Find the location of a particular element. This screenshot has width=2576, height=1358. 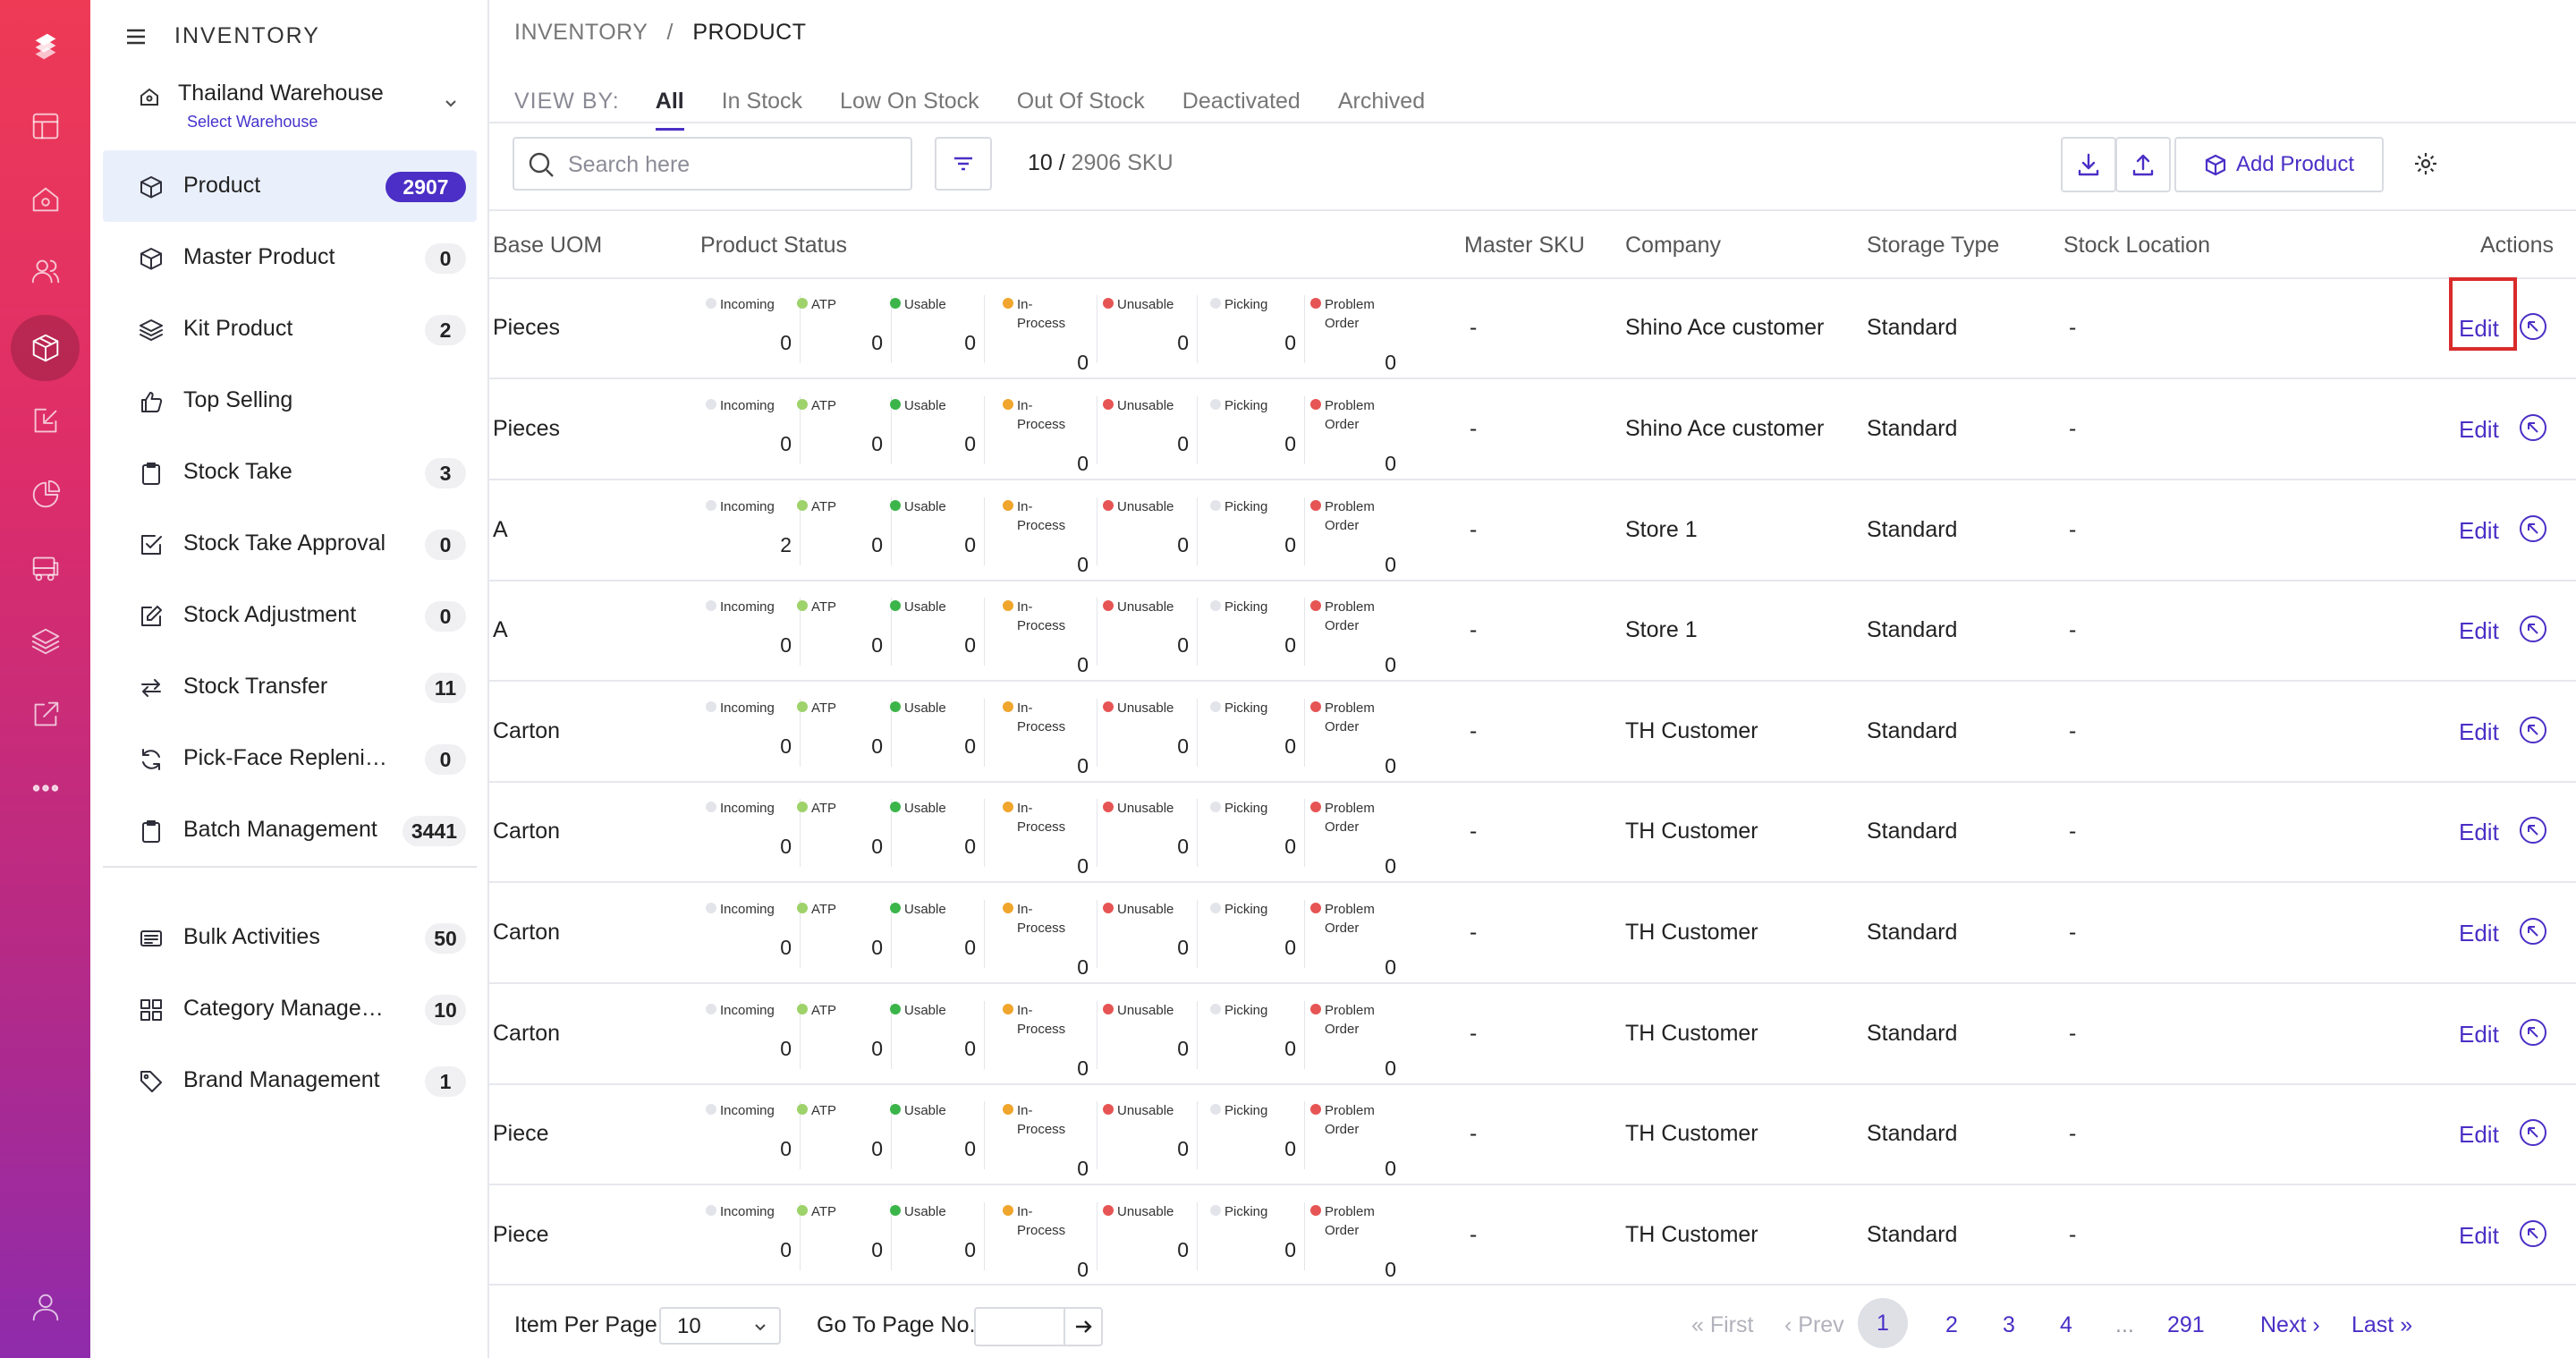

tab-all: All is located at coordinates (669, 110).